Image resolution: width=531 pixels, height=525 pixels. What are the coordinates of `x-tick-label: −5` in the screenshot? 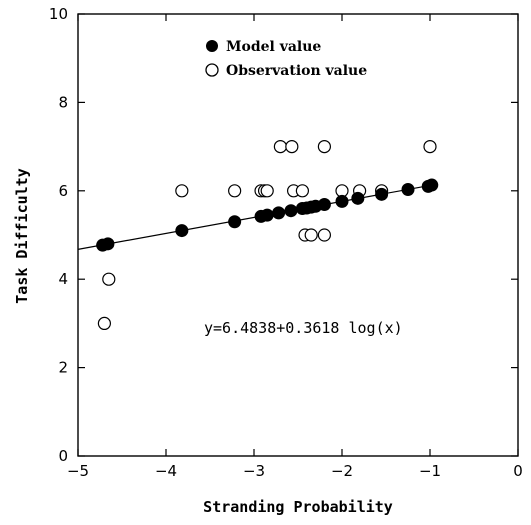 It's located at (78, 471).